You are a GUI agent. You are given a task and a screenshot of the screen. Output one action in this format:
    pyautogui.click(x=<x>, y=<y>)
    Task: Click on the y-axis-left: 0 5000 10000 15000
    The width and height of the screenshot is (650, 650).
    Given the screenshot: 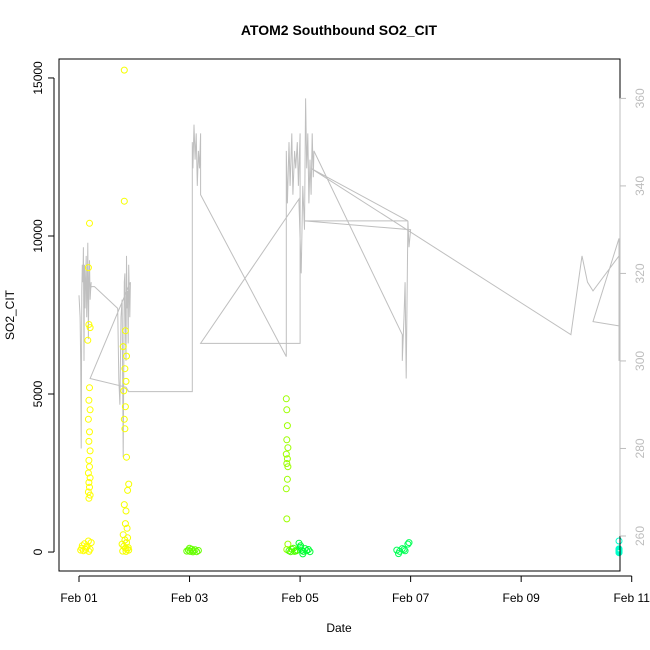 What is the action you would take?
    pyautogui.click(x=43, y=308)
    